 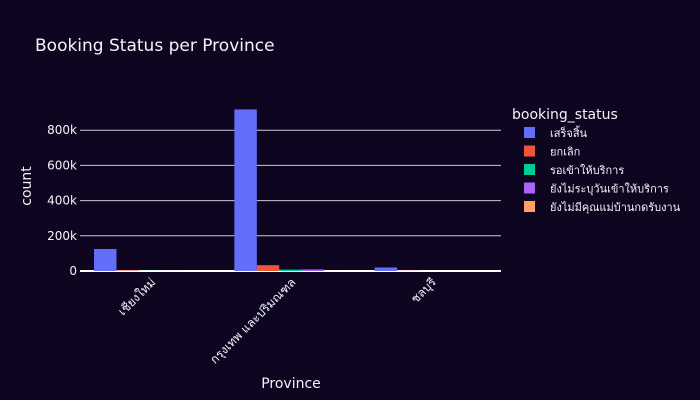 I want to click on legend-item: ยังไม่มีคุณแม่บ้านกดรับงาน, so click(x=602, y=207).